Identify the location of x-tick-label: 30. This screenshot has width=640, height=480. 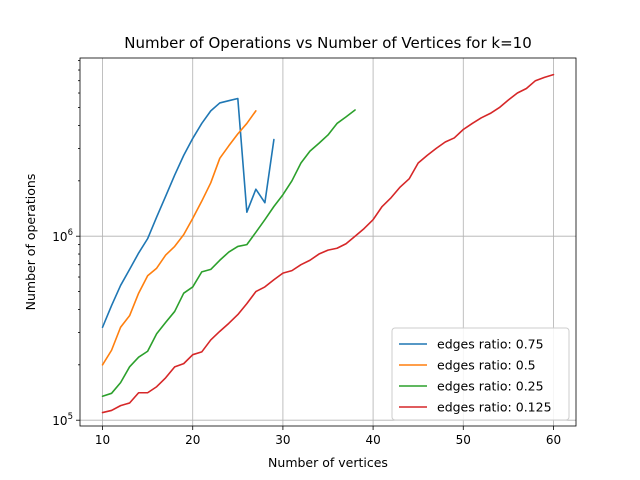
(282, 440).